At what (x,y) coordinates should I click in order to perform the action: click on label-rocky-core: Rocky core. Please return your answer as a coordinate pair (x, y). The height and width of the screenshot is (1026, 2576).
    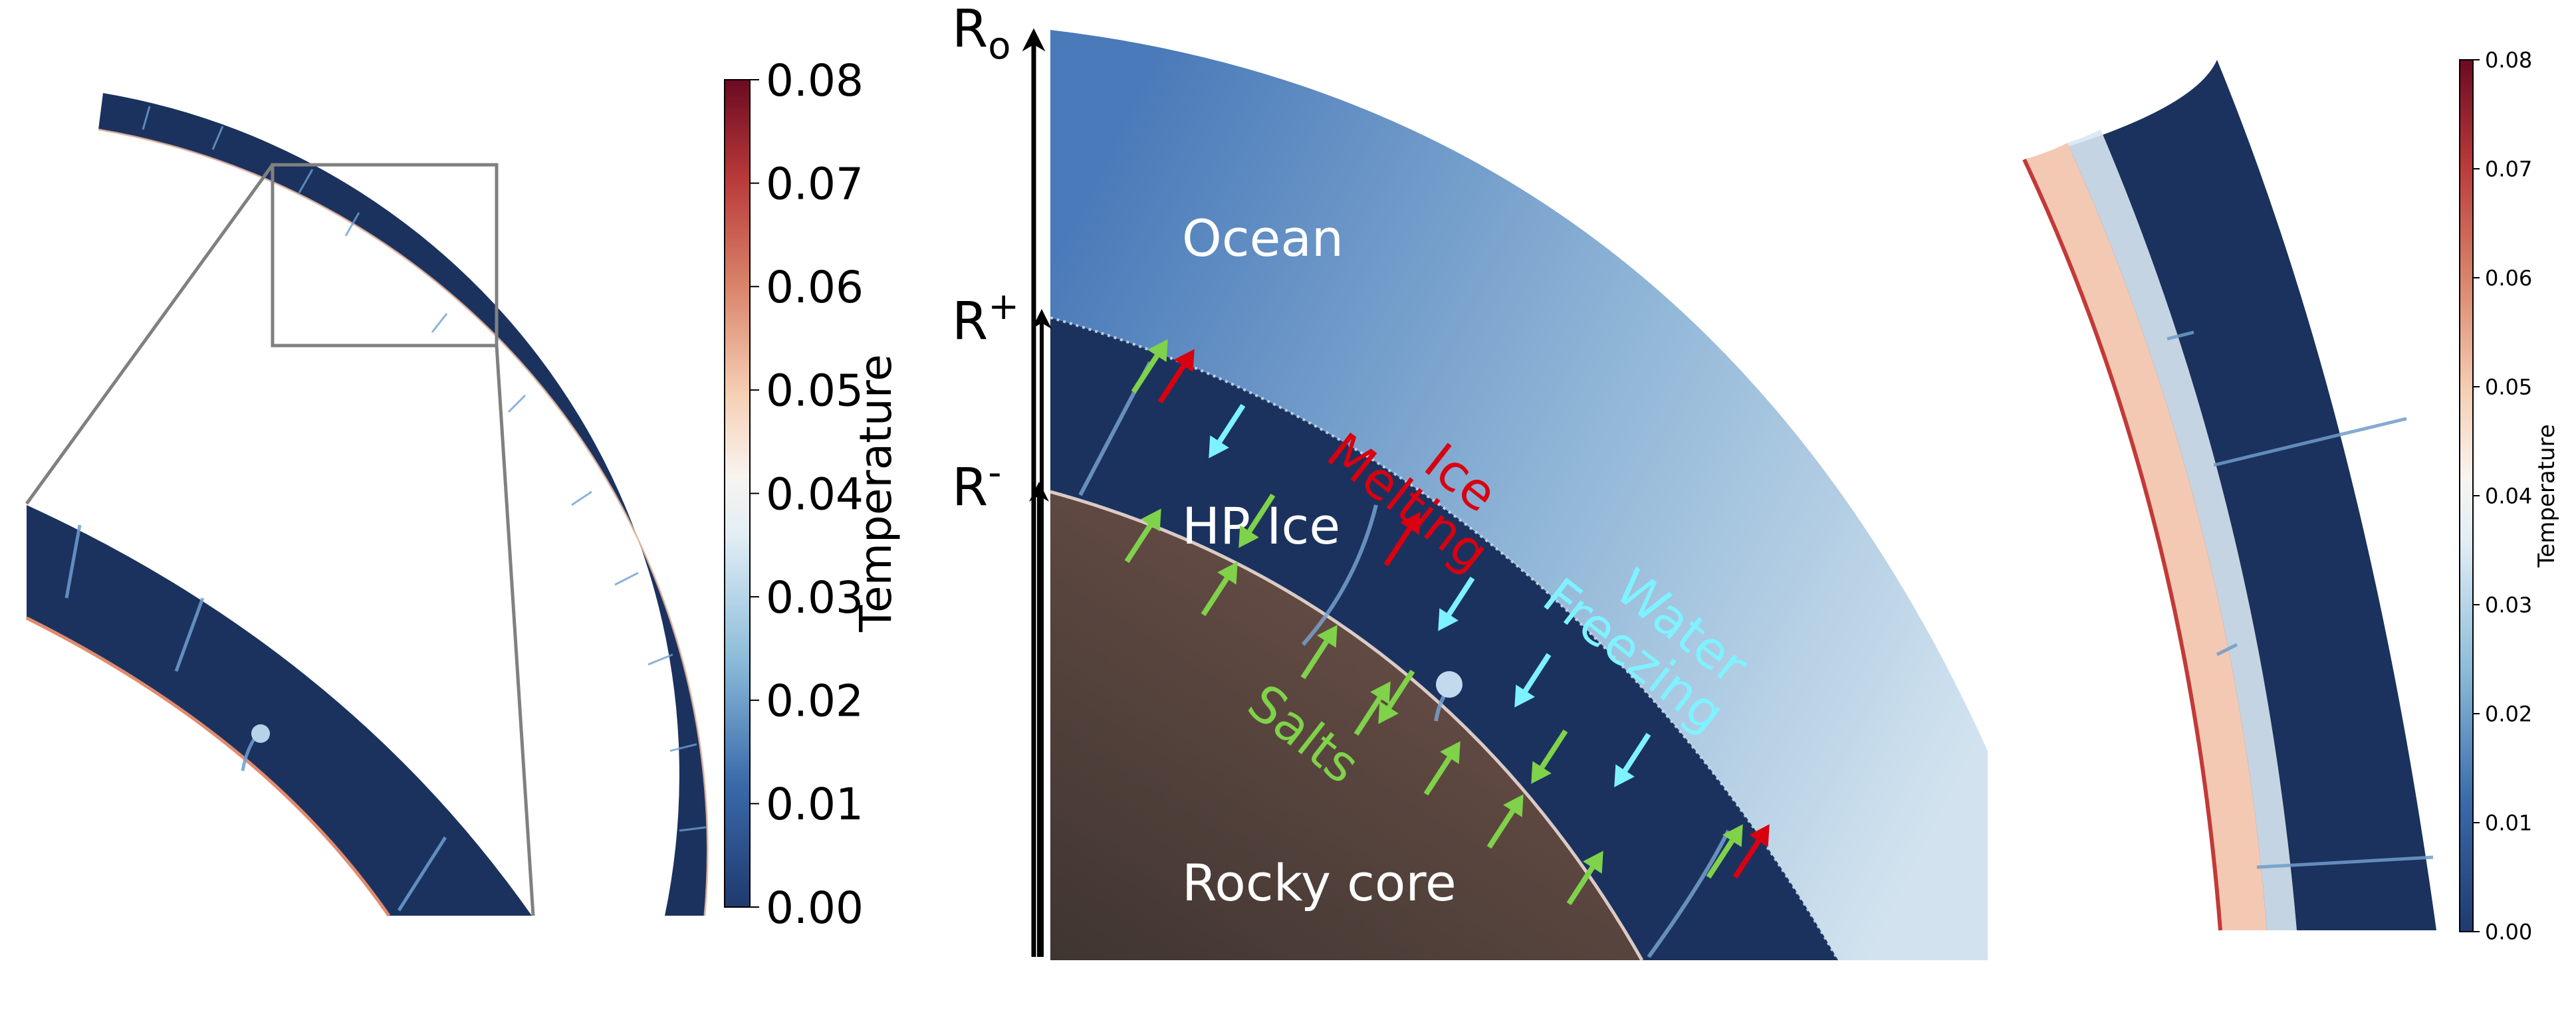
    Looking at the image, I should click on (1319, 882).